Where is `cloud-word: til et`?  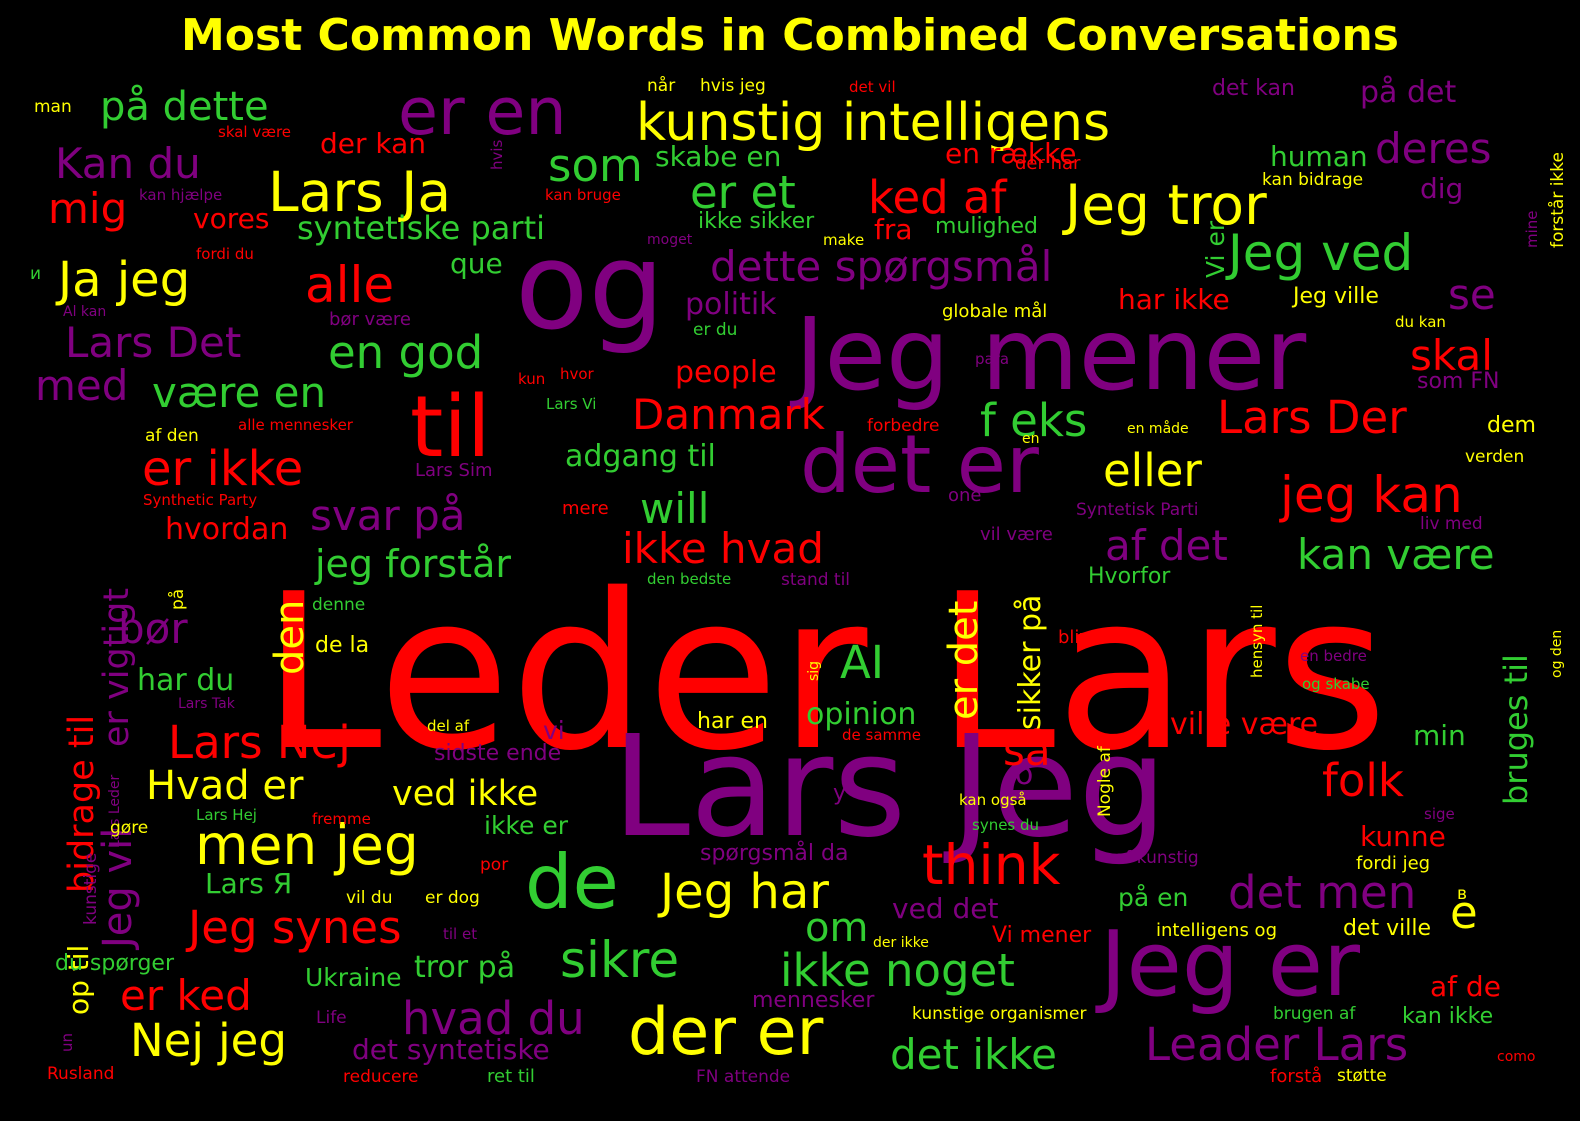
cloud-word: til et is located at coordinates (460, 934).